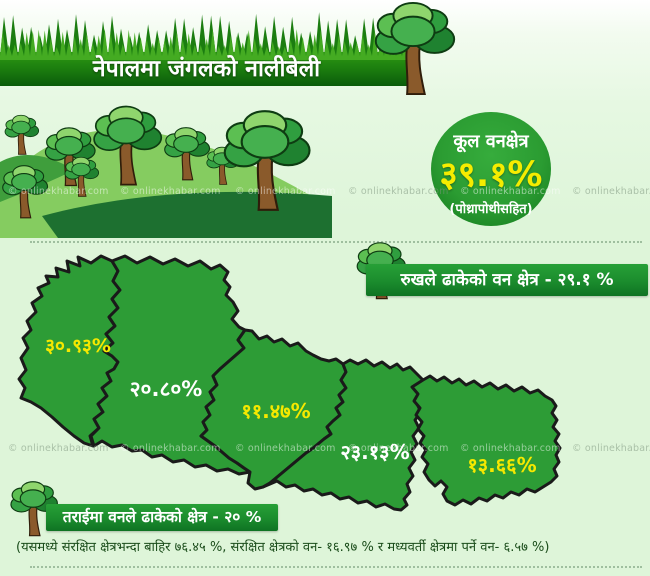 This screenshot has height=576, width=650. What do you see at coordinates (207, 36) in the screenshot?
I see `grass-border-illustration` at bounding box center [207, 36].